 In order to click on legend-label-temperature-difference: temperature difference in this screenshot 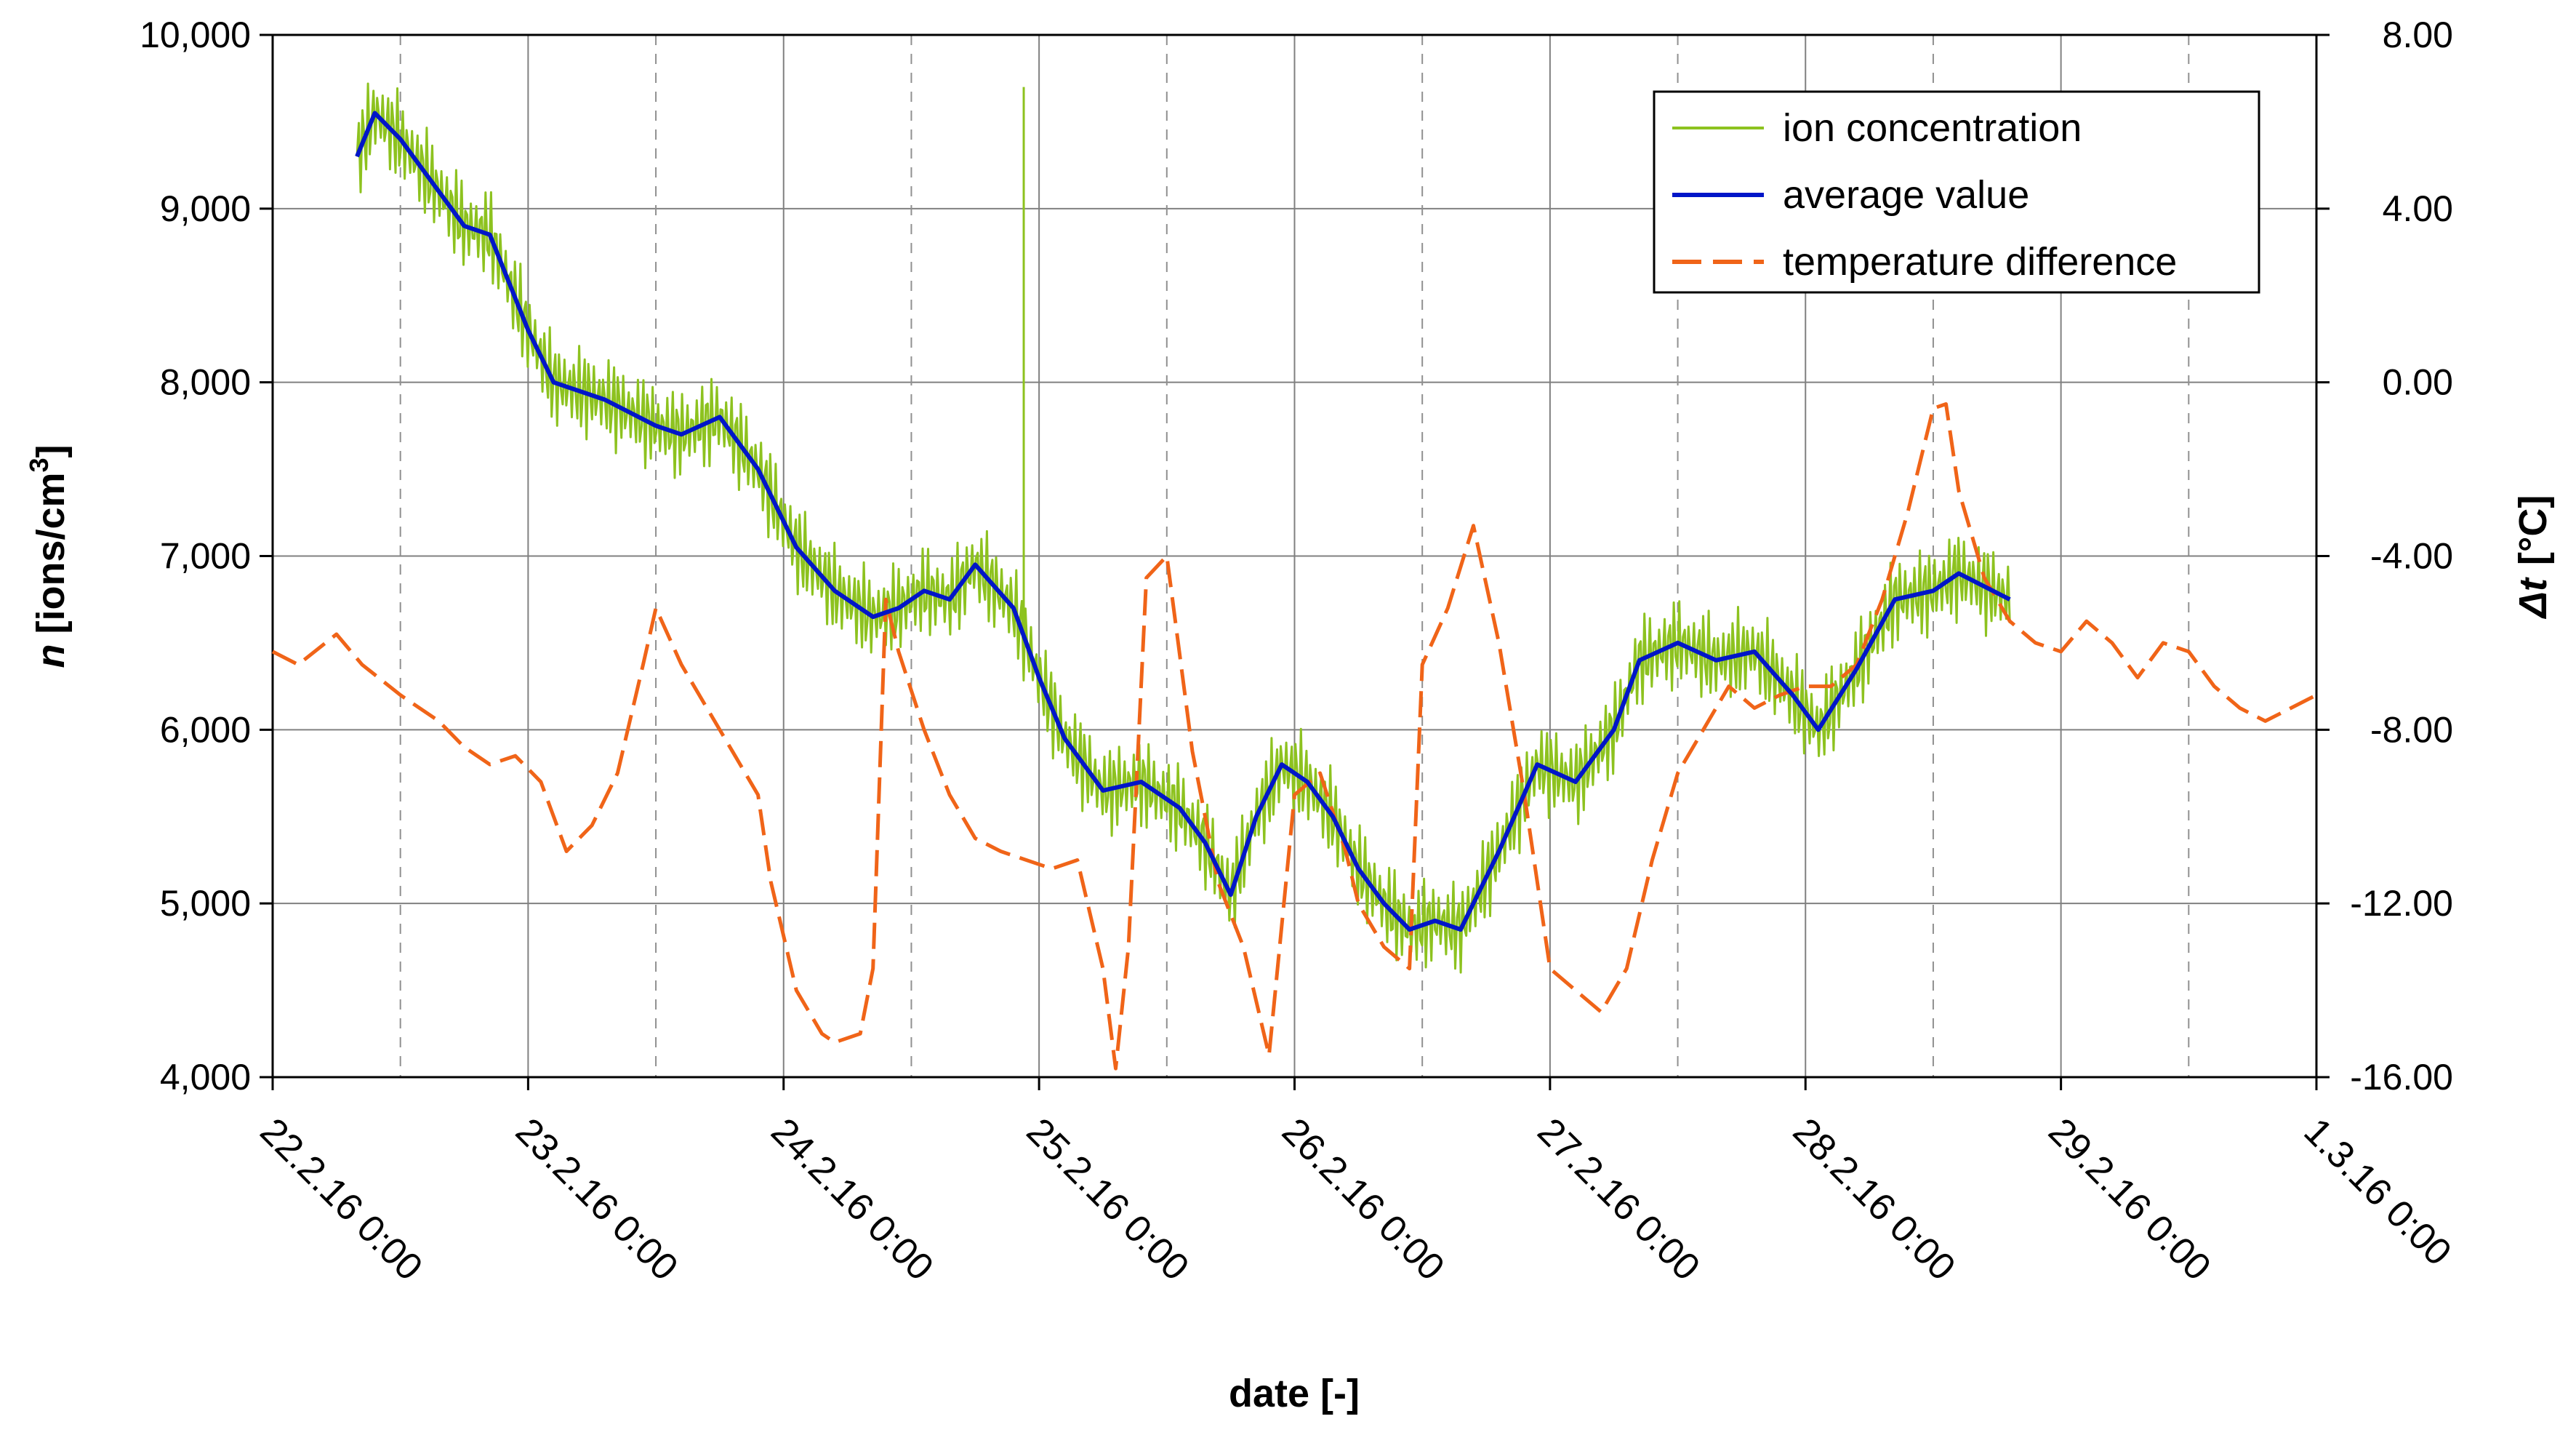, I will do `click(1980, 262)`.